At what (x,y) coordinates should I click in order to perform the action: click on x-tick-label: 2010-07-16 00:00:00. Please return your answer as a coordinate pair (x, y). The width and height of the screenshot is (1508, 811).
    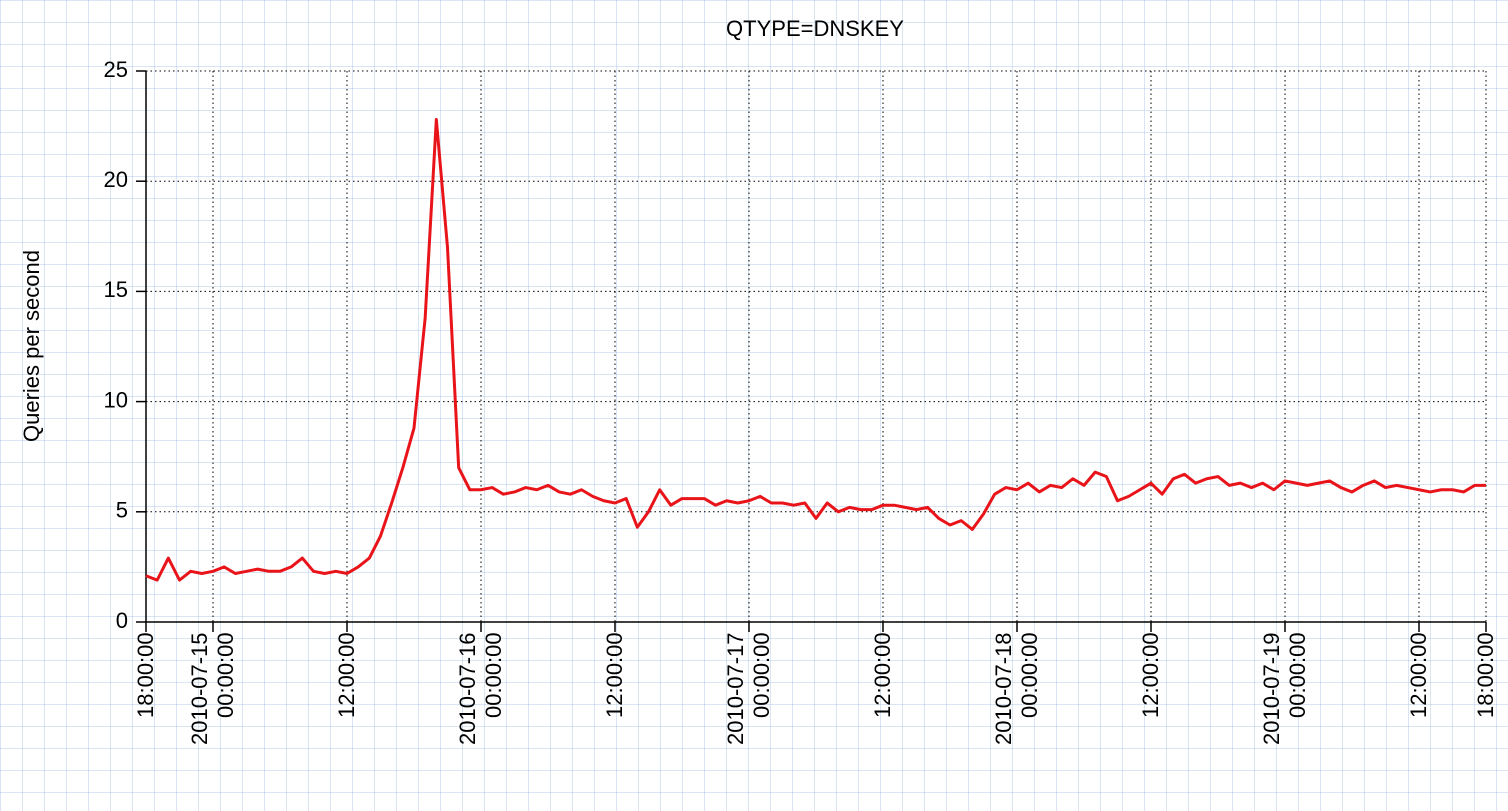
    Looking at the image, I should click on (480, 688).